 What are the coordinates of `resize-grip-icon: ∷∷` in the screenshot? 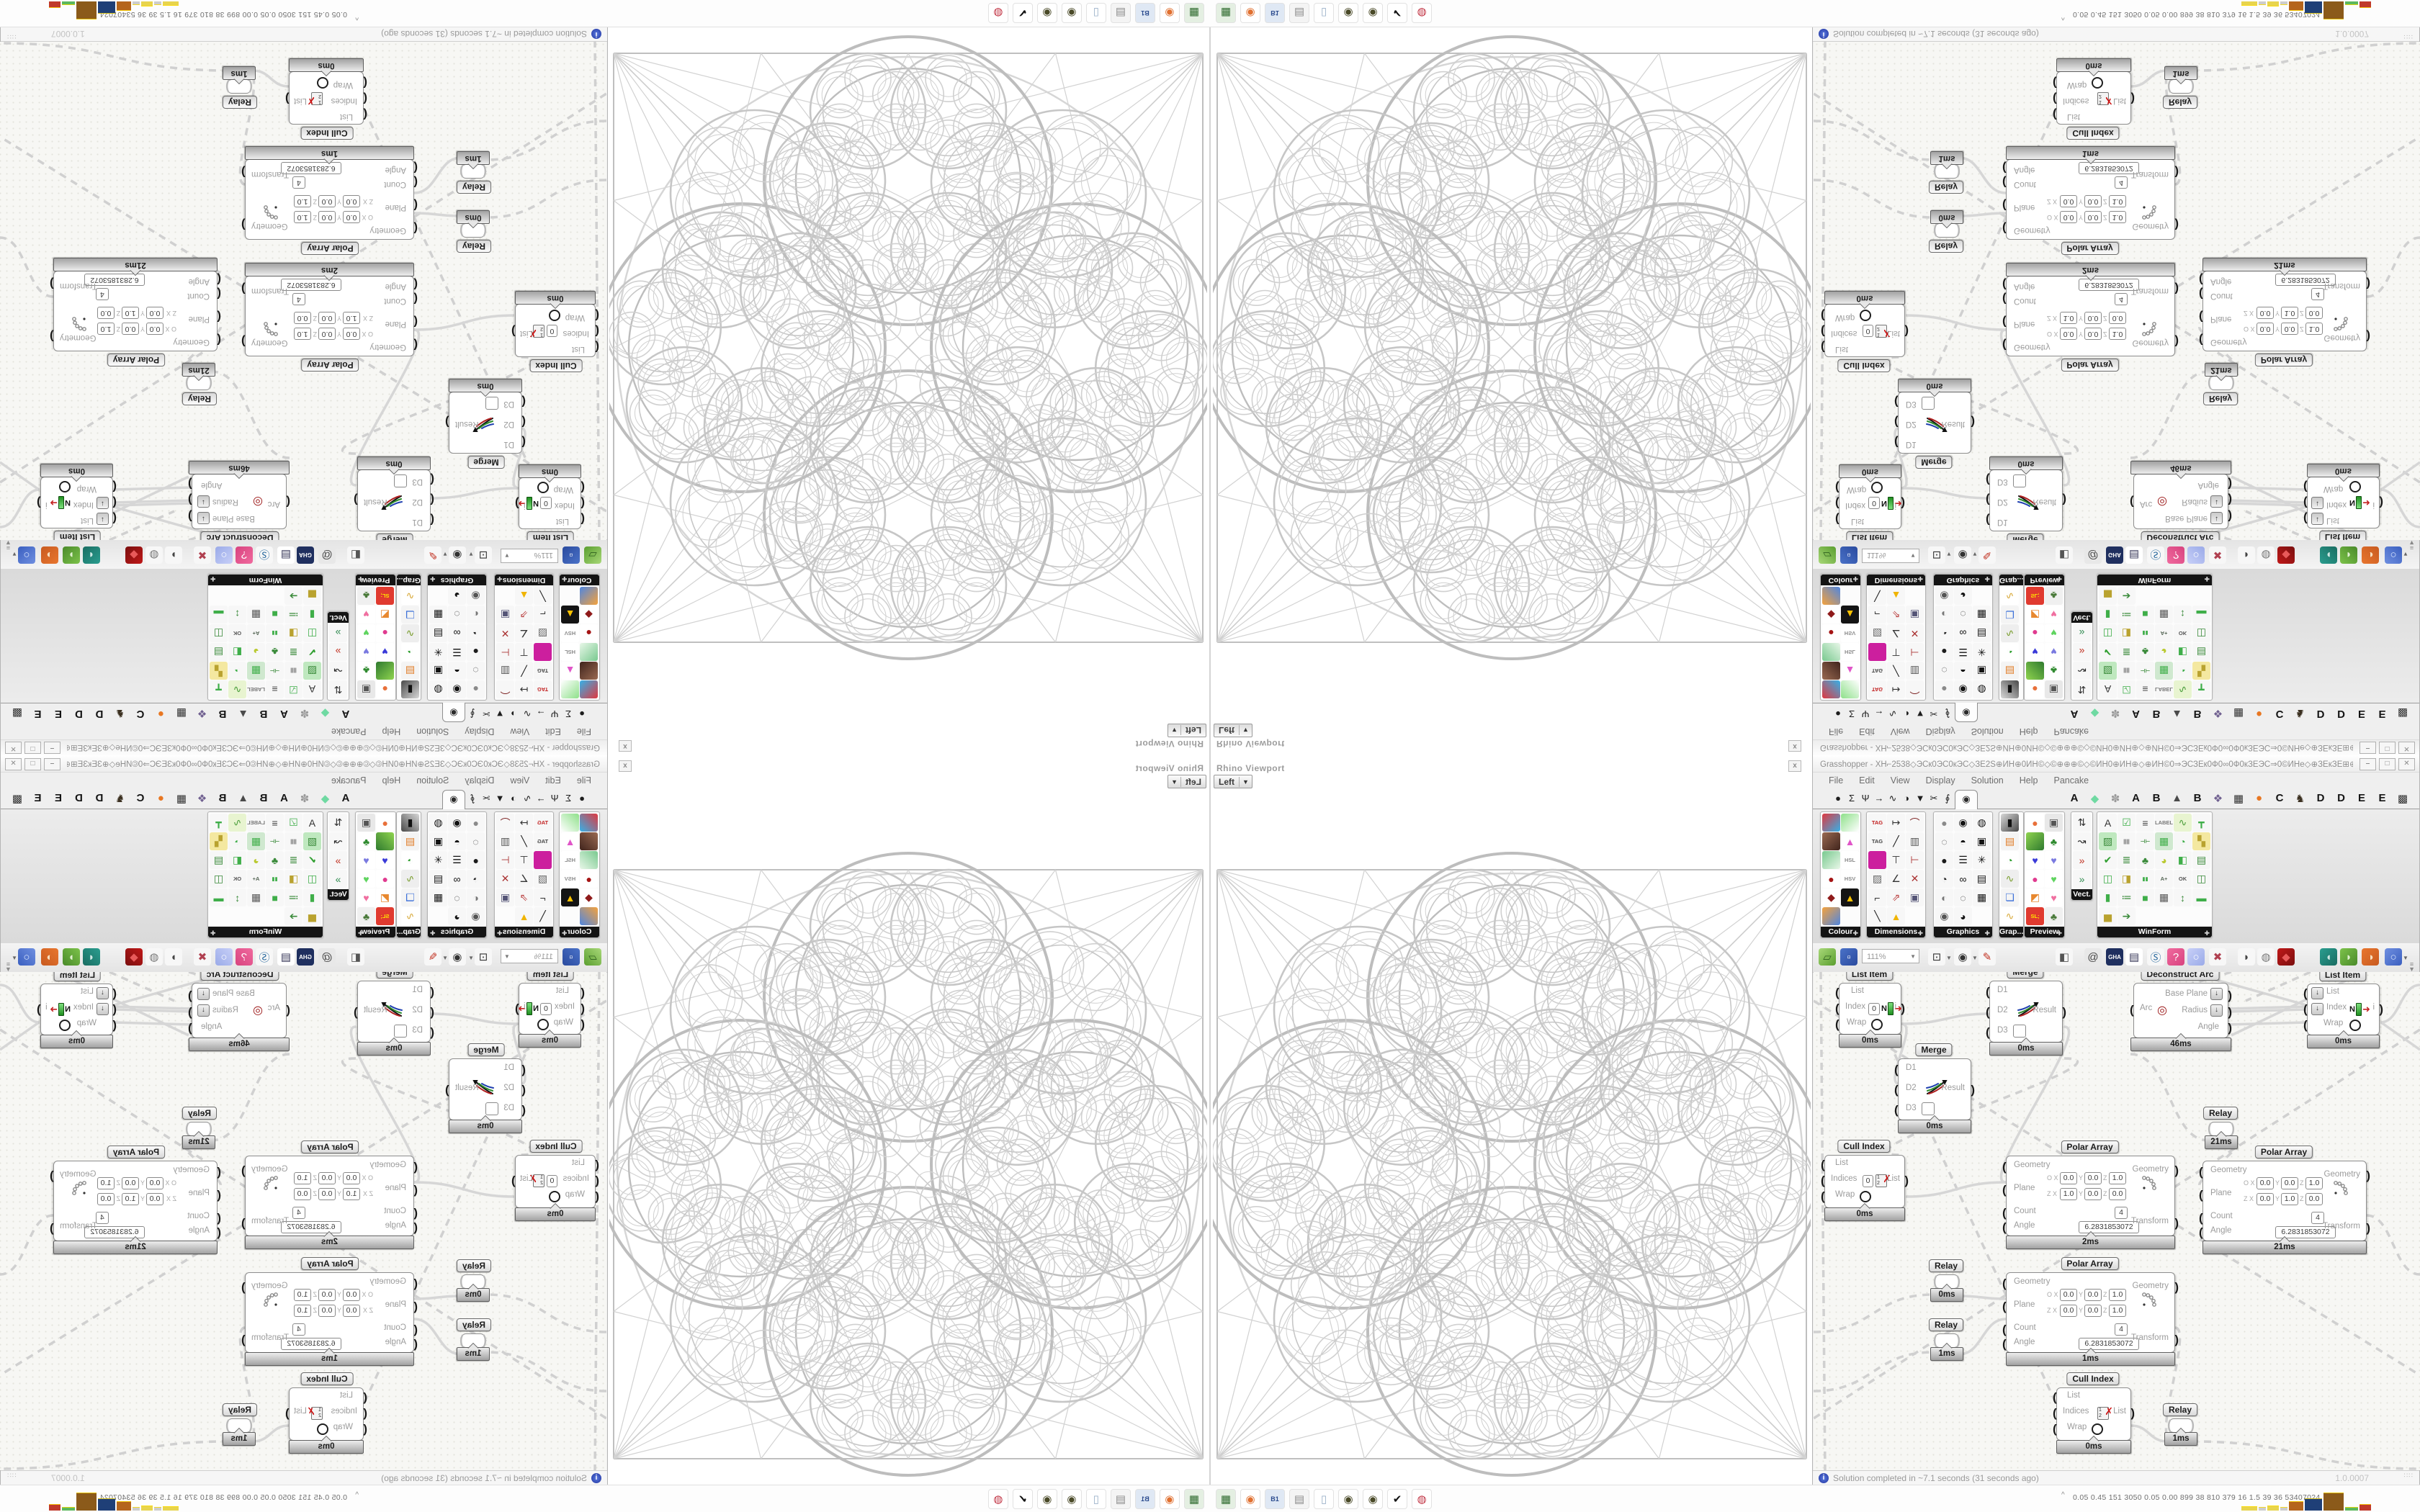 It's located at (2408, 1475).